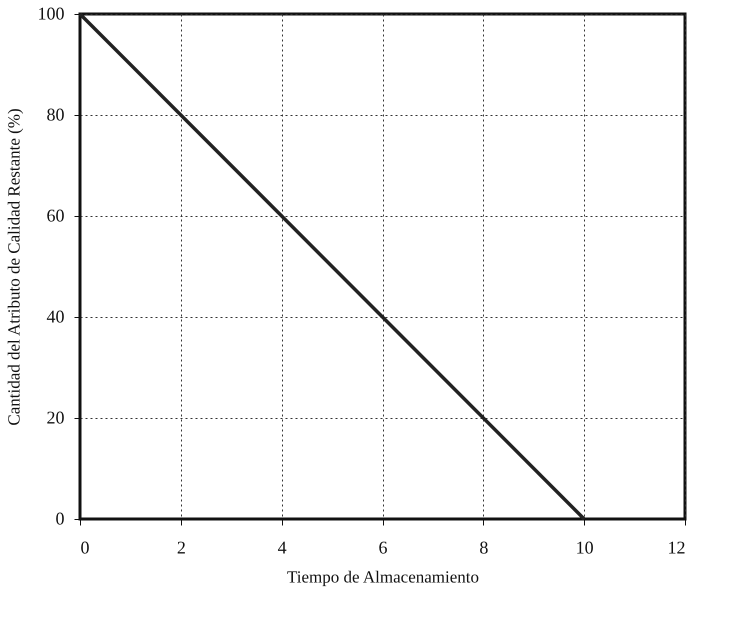  Describe the element at coordinates (383, 548) in the screenshot. I see `x-tick-label: 6` at that location.